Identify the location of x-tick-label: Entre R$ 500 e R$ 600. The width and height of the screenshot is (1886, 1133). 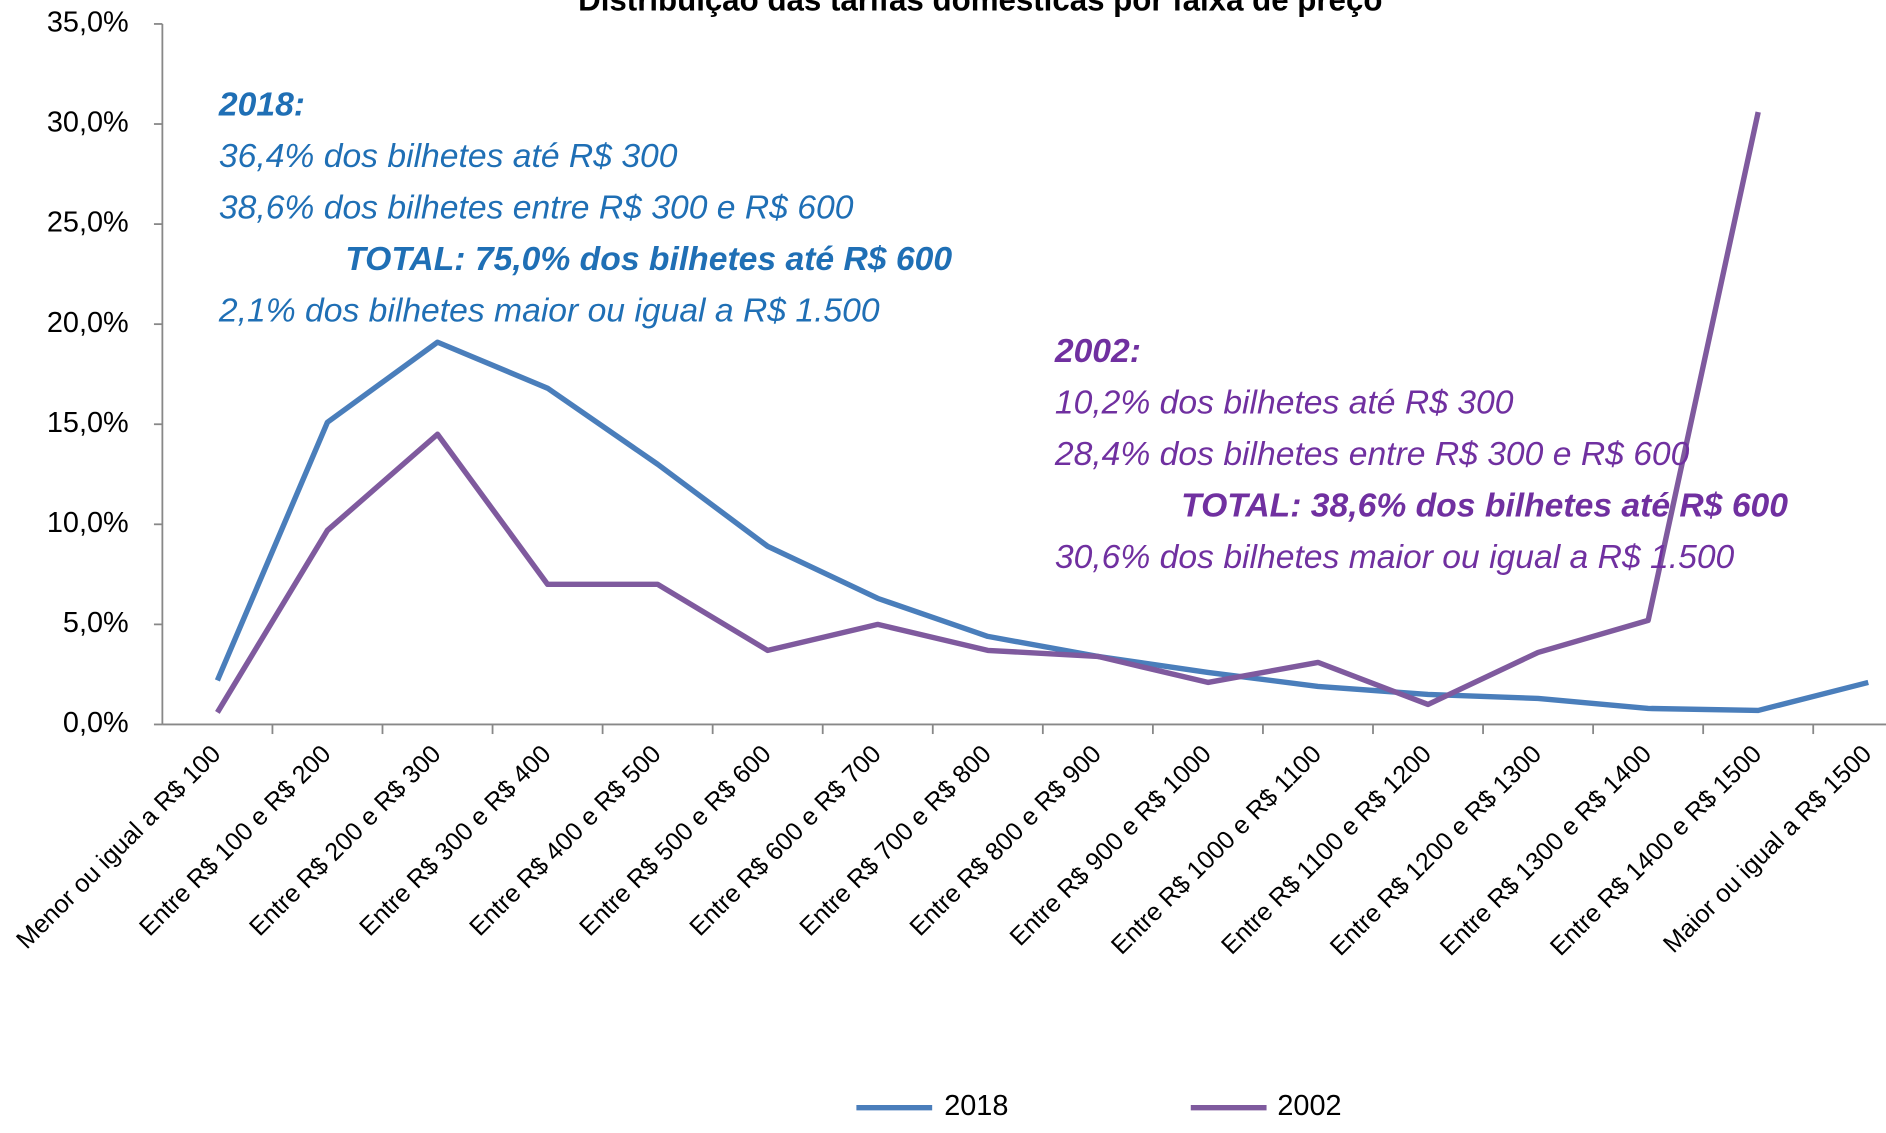
(675, 841).